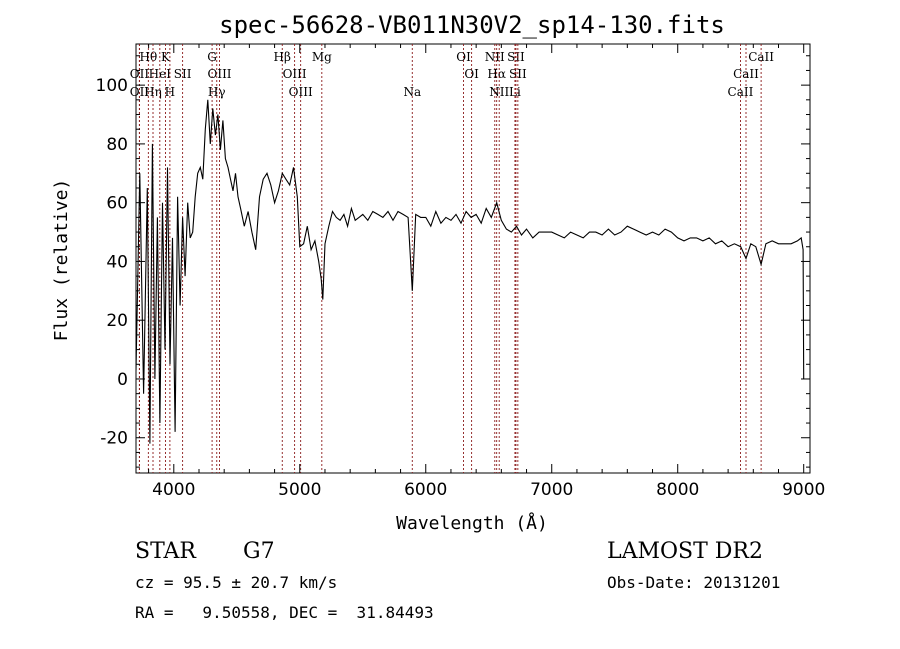  I want to click on y-tick-label: 60, so click(117, 204).